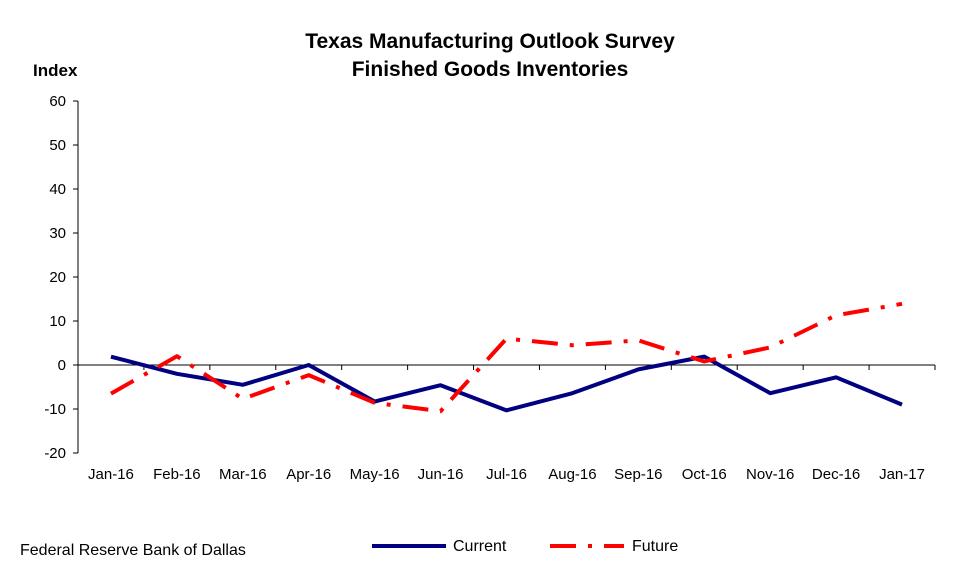  What do you see at coordinates (57, 189) in the screenshot?
I see `y-tick-label: 40` at bounding box center [57, 189].